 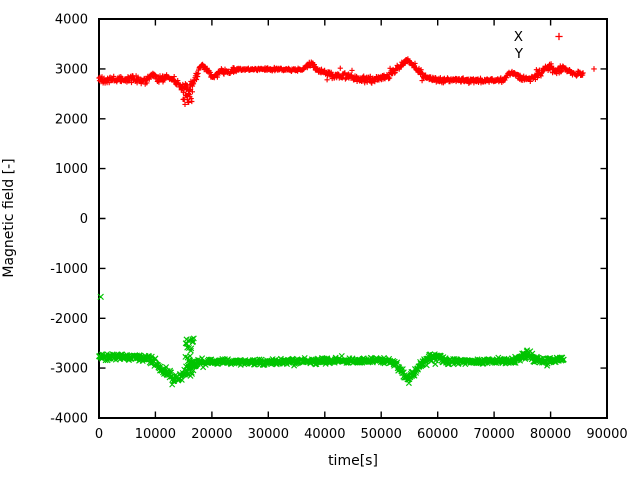 I want to click on x-tick-label: 10000, so click(x=155, y=434).